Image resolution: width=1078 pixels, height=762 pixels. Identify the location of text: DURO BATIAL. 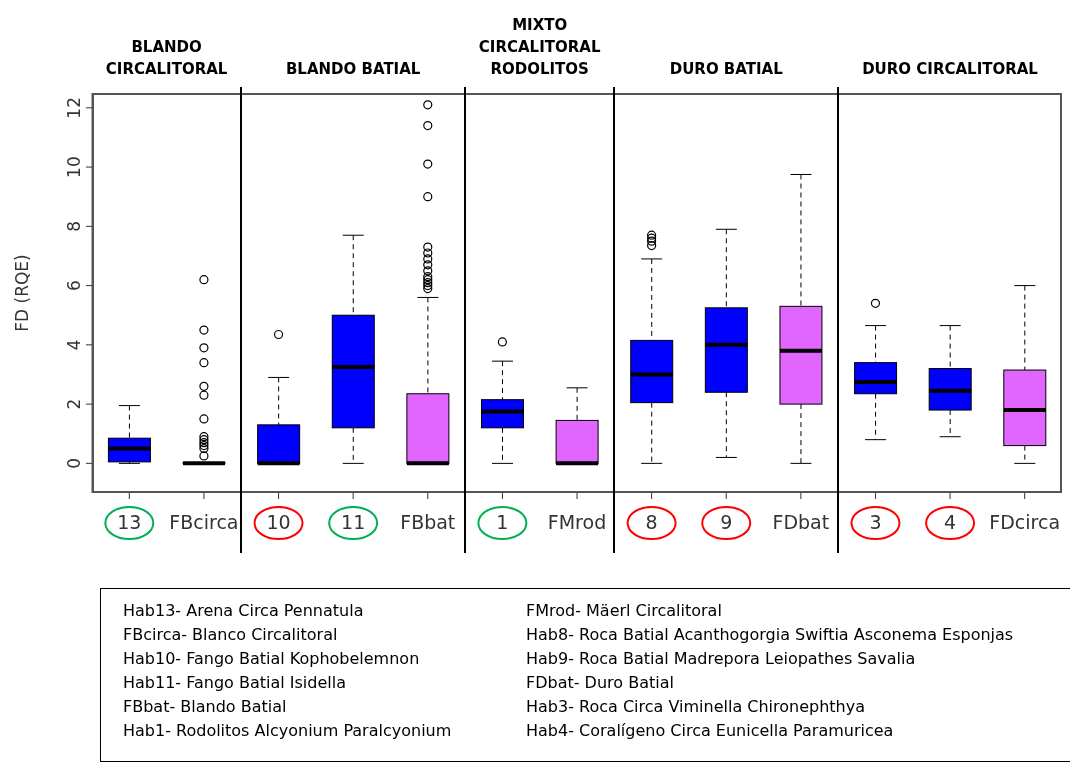
(726, 69).